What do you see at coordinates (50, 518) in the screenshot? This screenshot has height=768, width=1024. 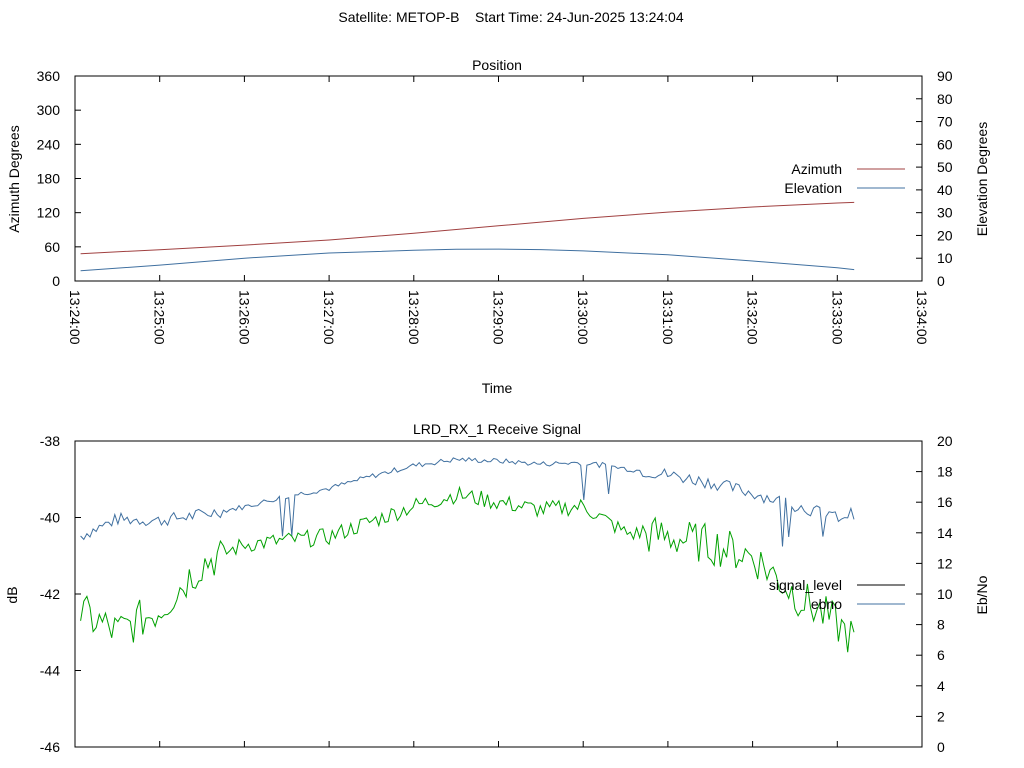 I see `y-tick-label: -40` at bounding box center [50, 518].